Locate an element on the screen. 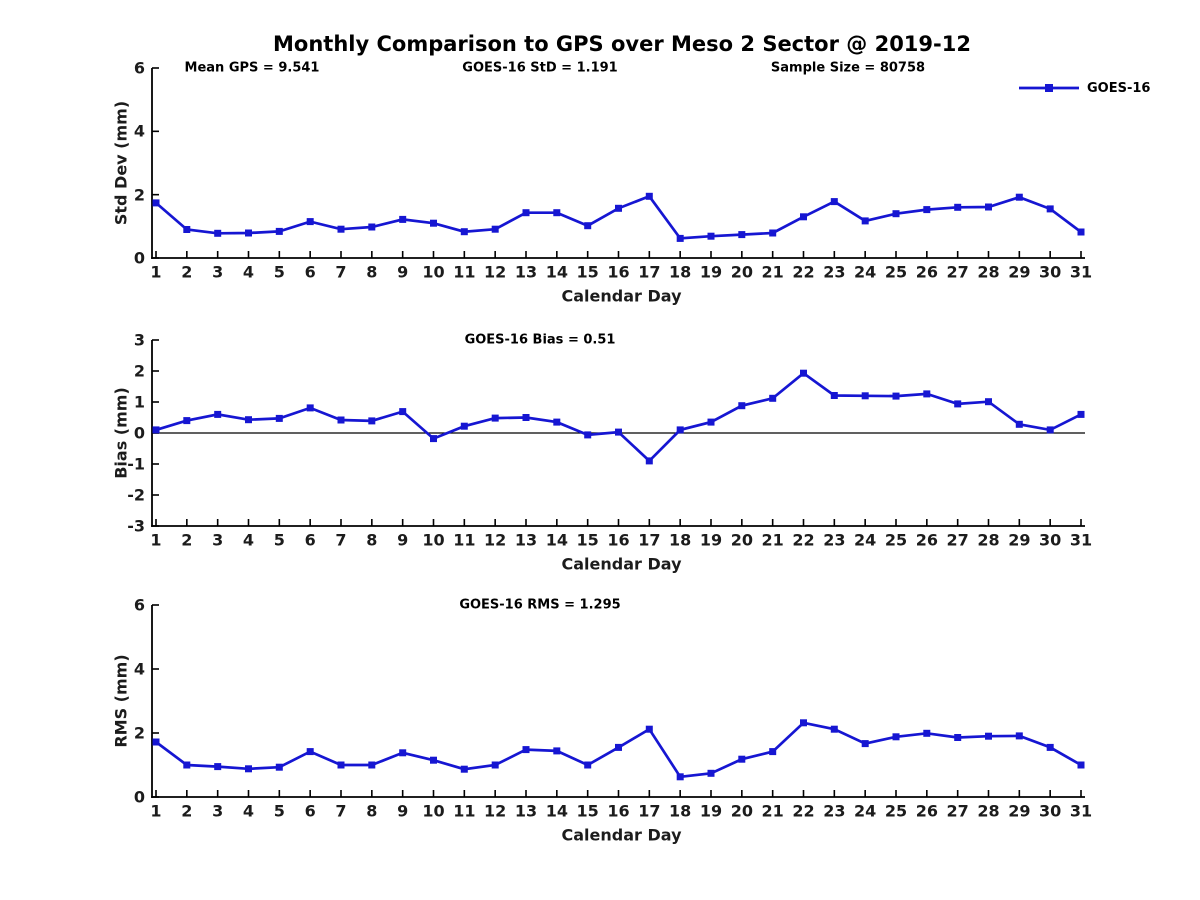  y-tick-label: -1 is located at coordinates (136, 464).